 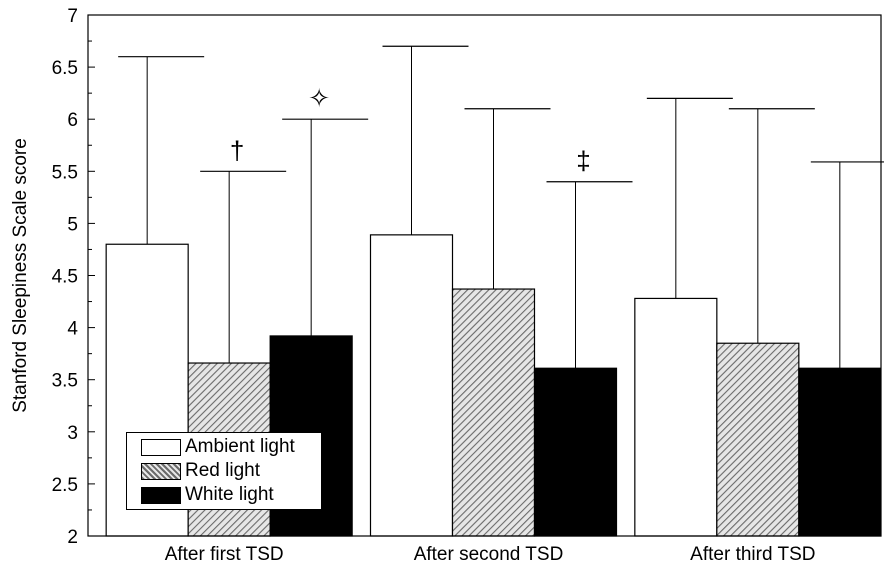 I want to click on legend-swatch-red, so click(x=161, y=471).